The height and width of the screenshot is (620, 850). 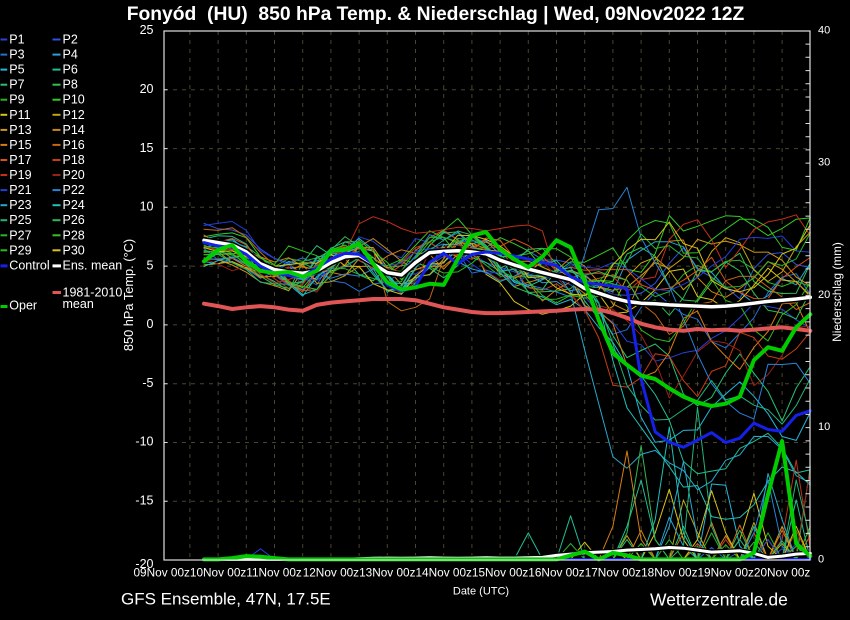 What do you see at coordinates (726, 573) in the screenshot?
I see `svg-text: 19Nov 00z` at bounding box center [726, 573].